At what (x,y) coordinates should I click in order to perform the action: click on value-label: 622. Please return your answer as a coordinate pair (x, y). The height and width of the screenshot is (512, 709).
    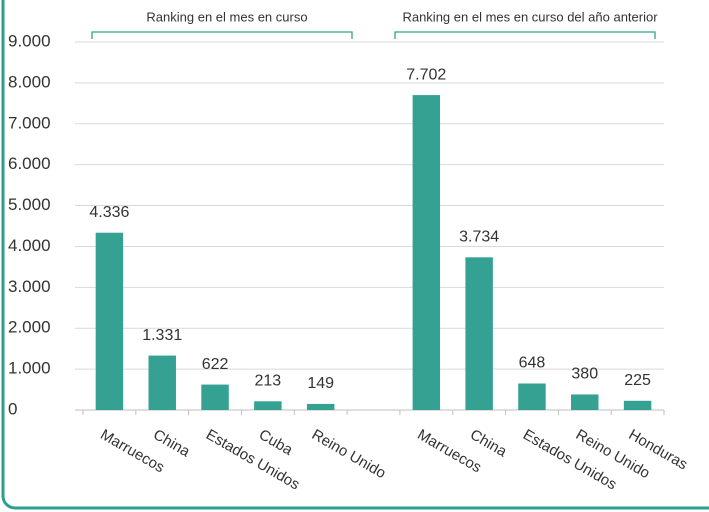
    Looking at the image, I should click on (215, 364).